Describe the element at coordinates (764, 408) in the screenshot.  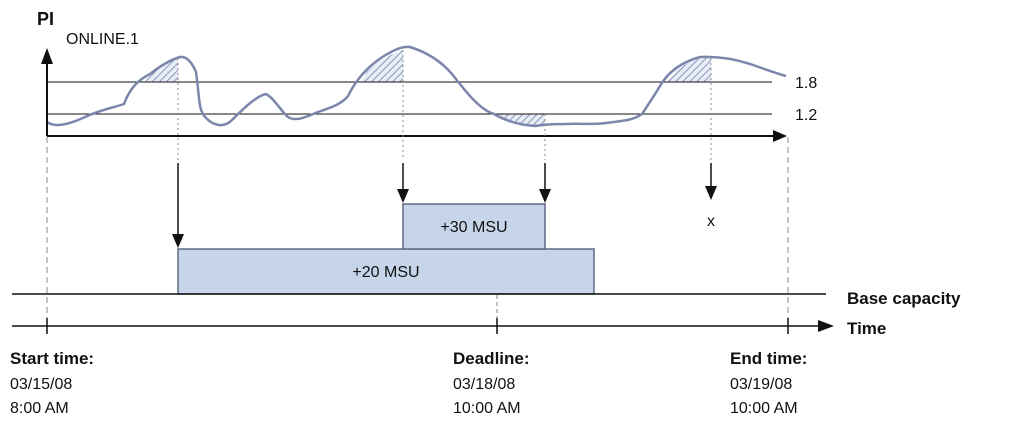
I see `end-time-clock: 10:00 AM` at that location.